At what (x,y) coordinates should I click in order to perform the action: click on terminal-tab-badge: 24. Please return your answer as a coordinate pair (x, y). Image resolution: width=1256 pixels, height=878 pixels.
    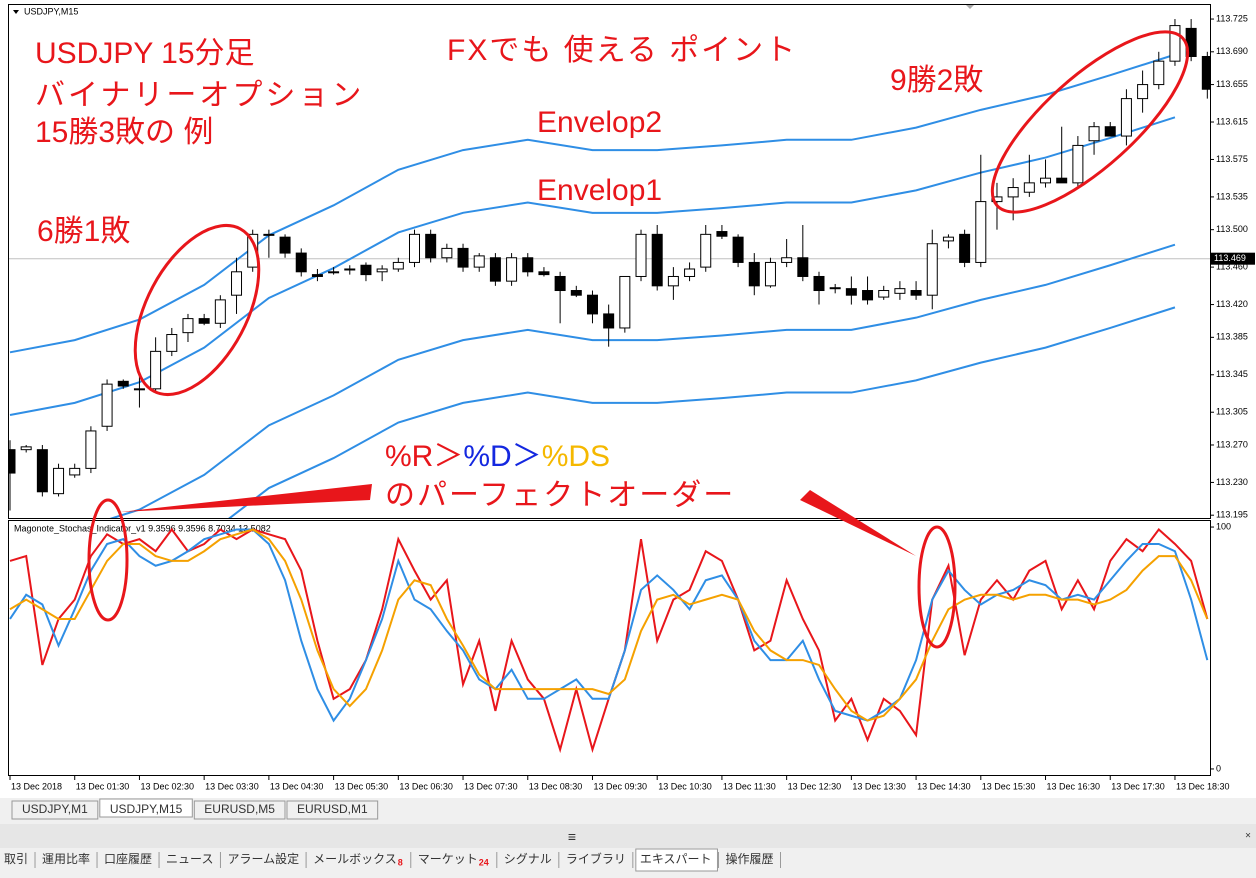
    Looking at the image, I should click on (484, 862).